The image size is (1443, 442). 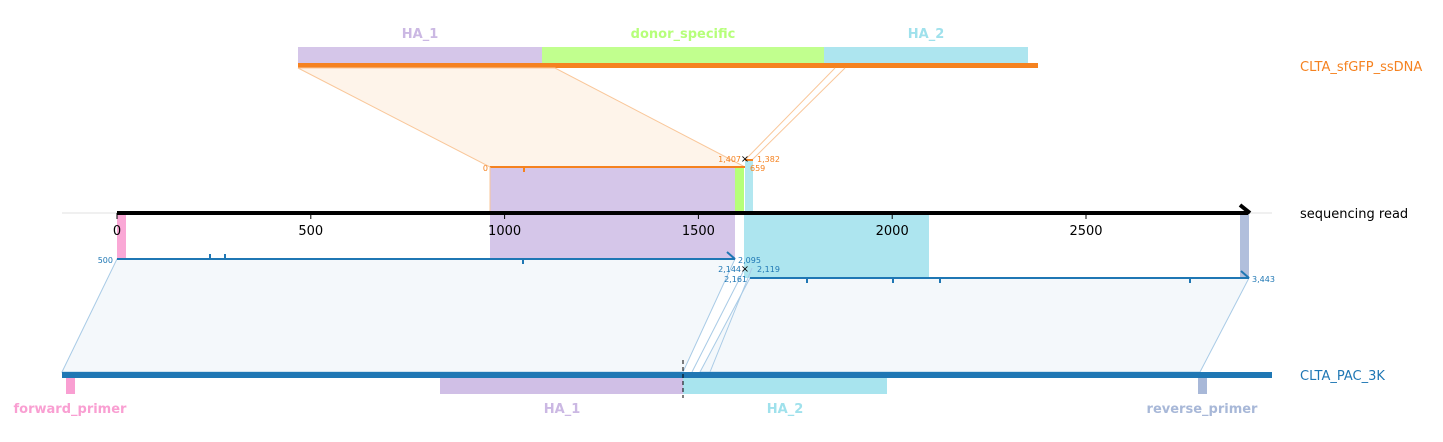 What do you see at coordinates (608, 226) in the screenshot?
I see `read-axis: 0 500 1000 1500 2000 2500` at bounding box center [608, 226].